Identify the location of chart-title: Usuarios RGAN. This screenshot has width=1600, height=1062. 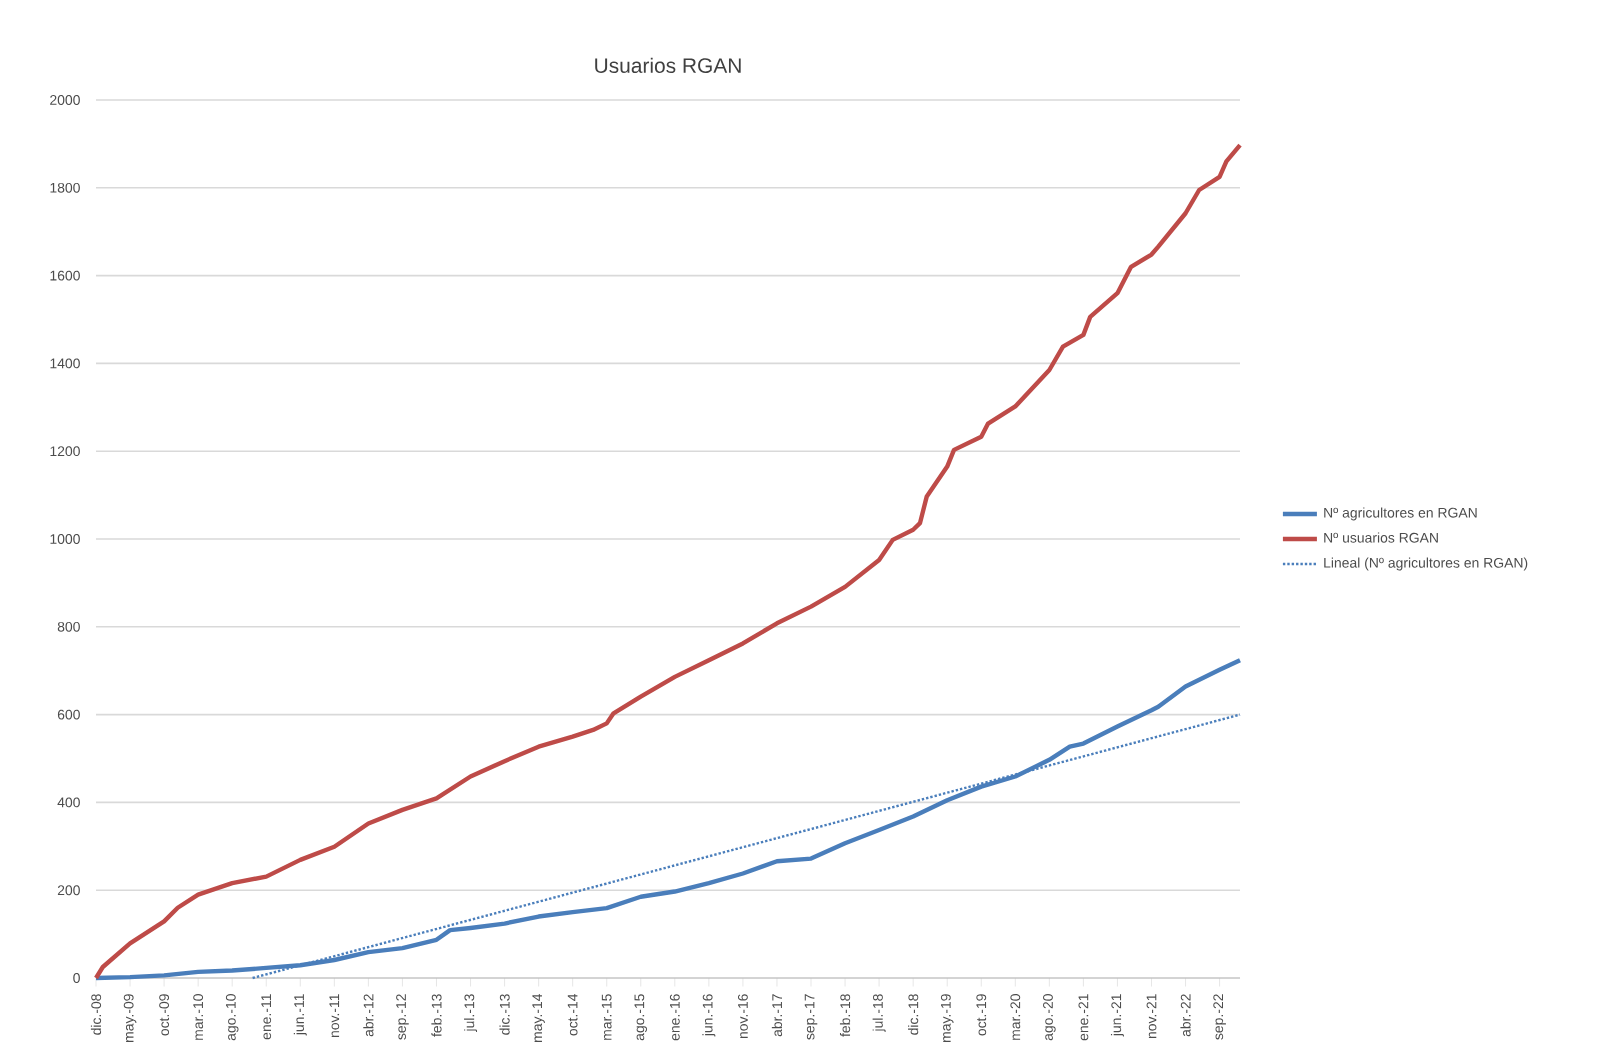
(668, 65).